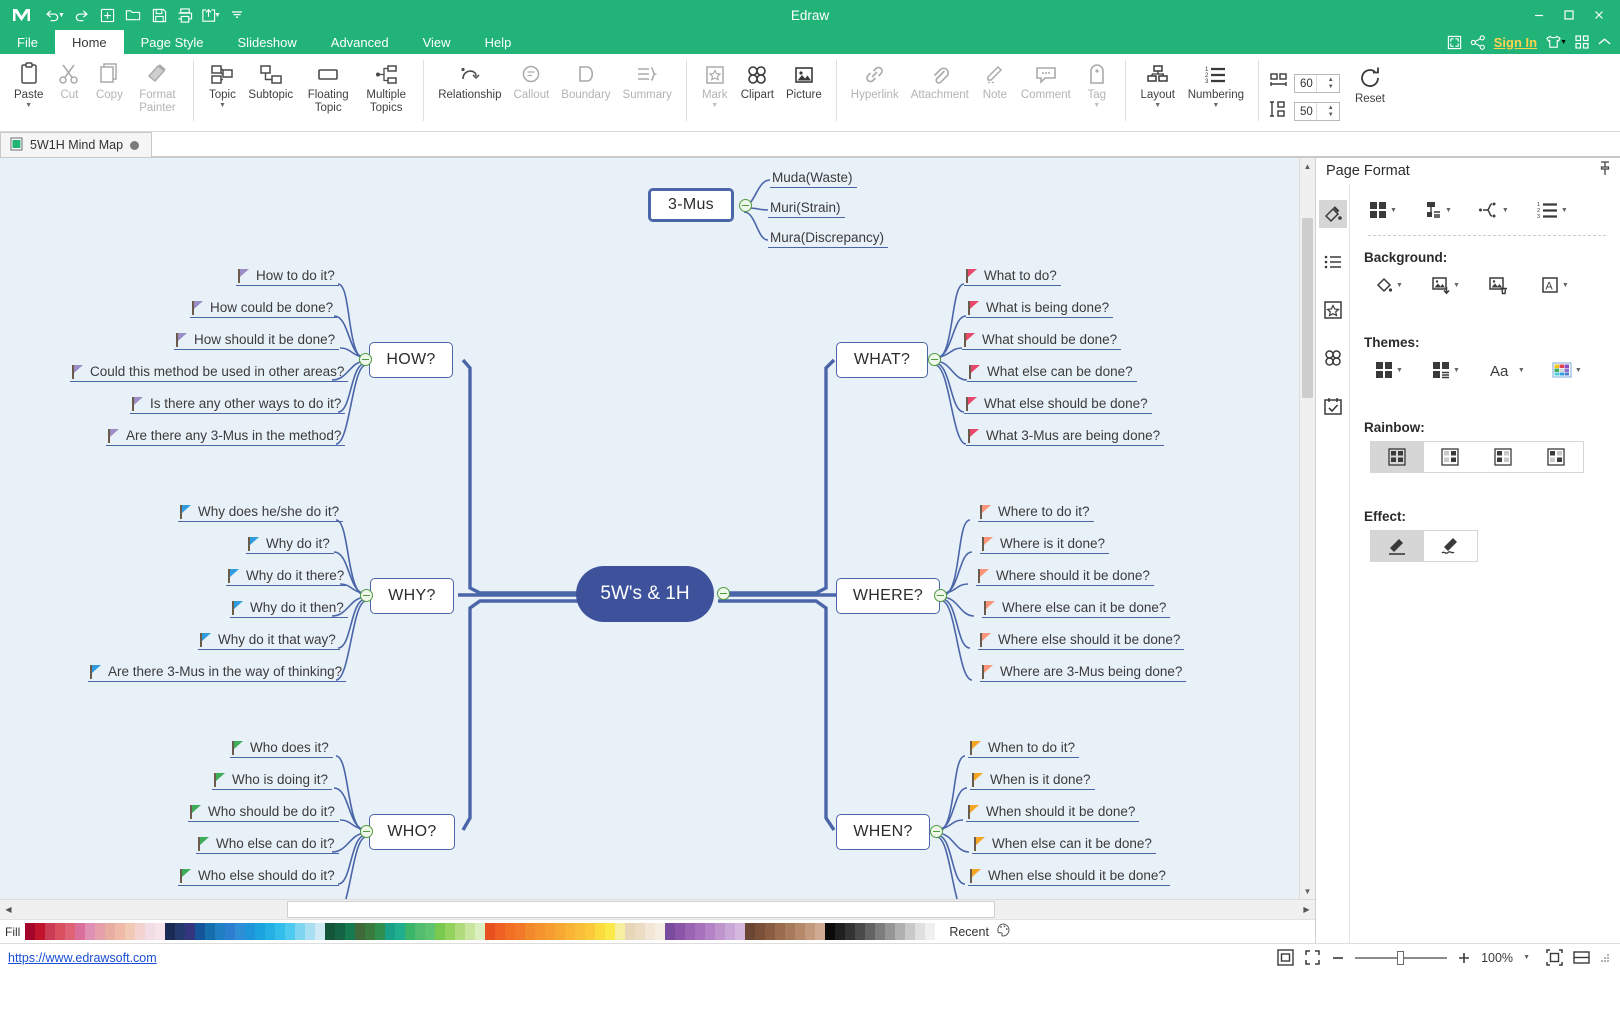 The width and height of the screenshot is (1620, 1010). I want to click on color-swatches, so click(480, 931).